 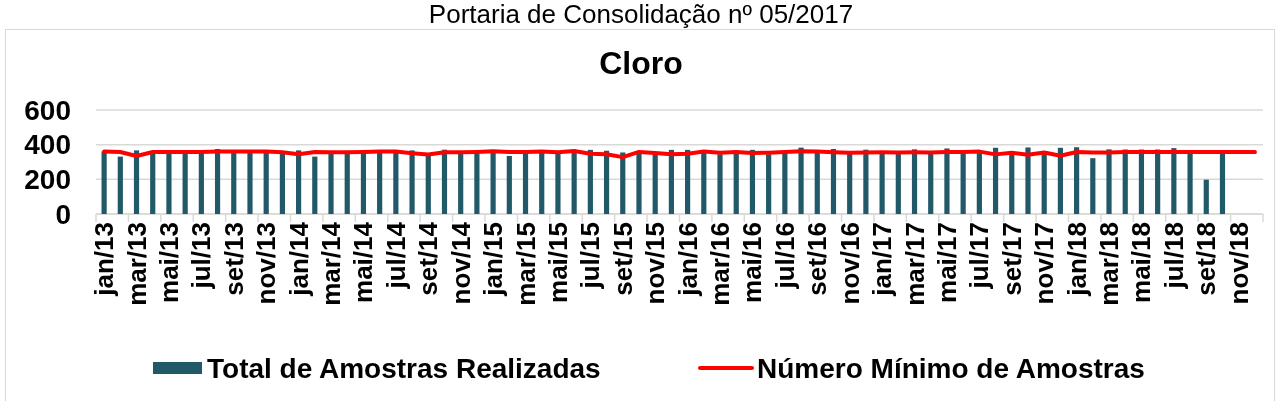 I want to click on line-series, so click(x=679, y=154).